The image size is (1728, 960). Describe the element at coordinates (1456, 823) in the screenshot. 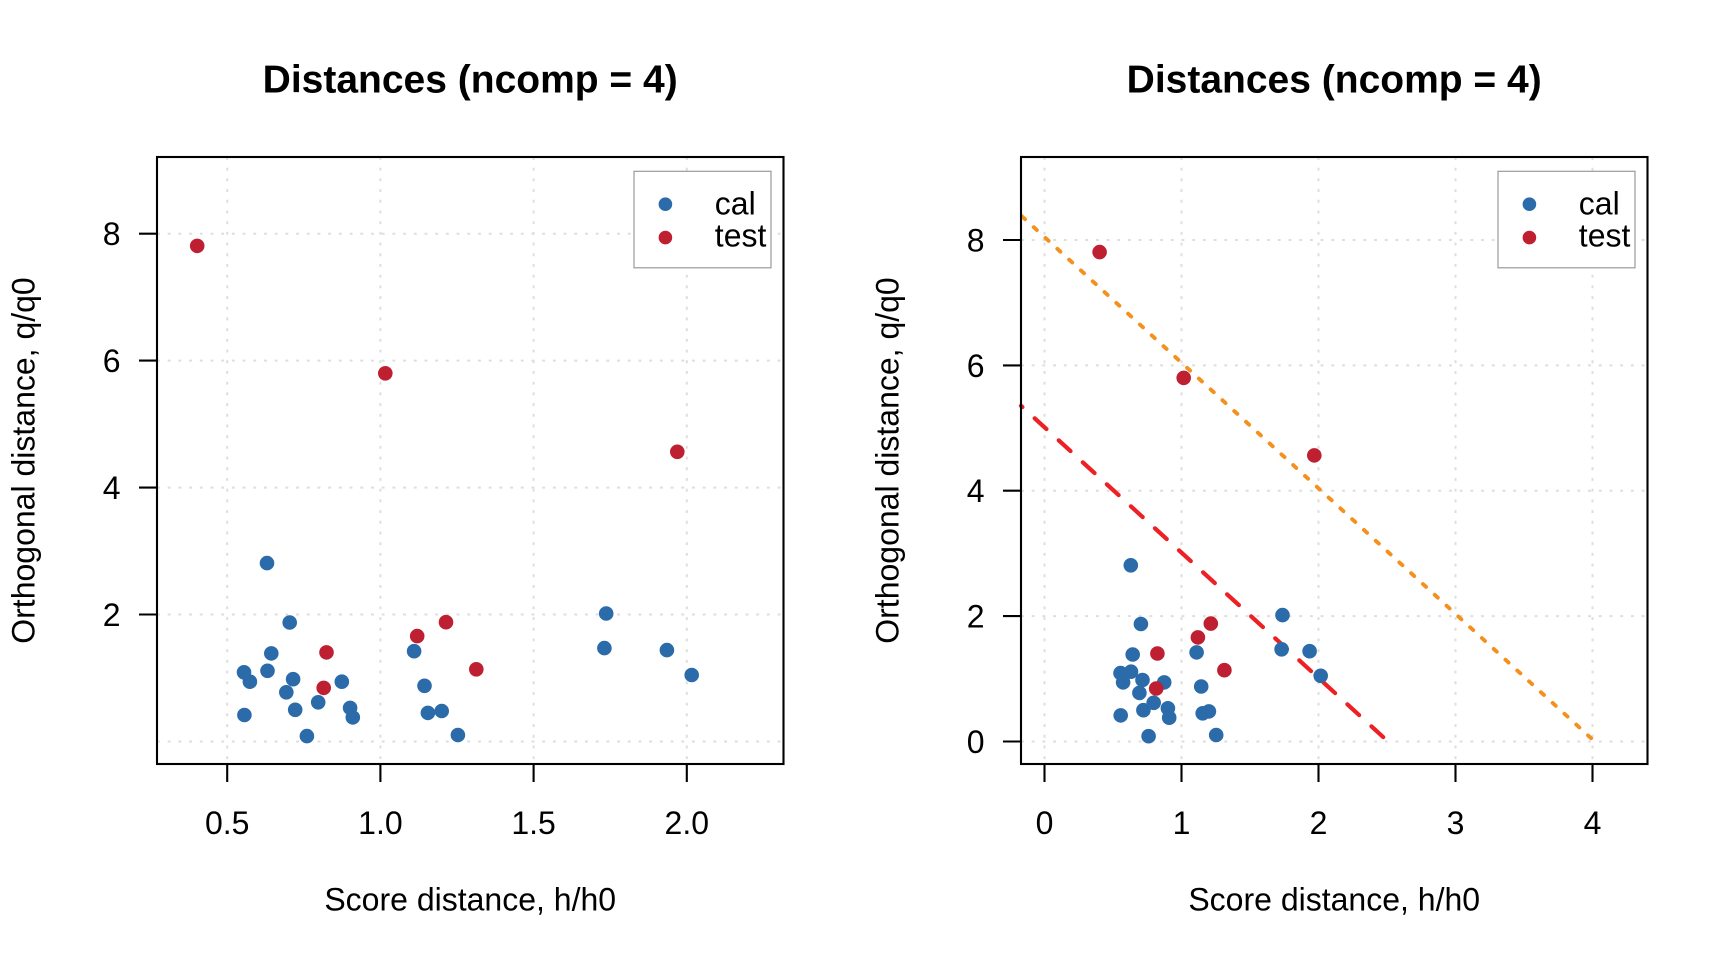

I see `svg-text: 3` at that location.